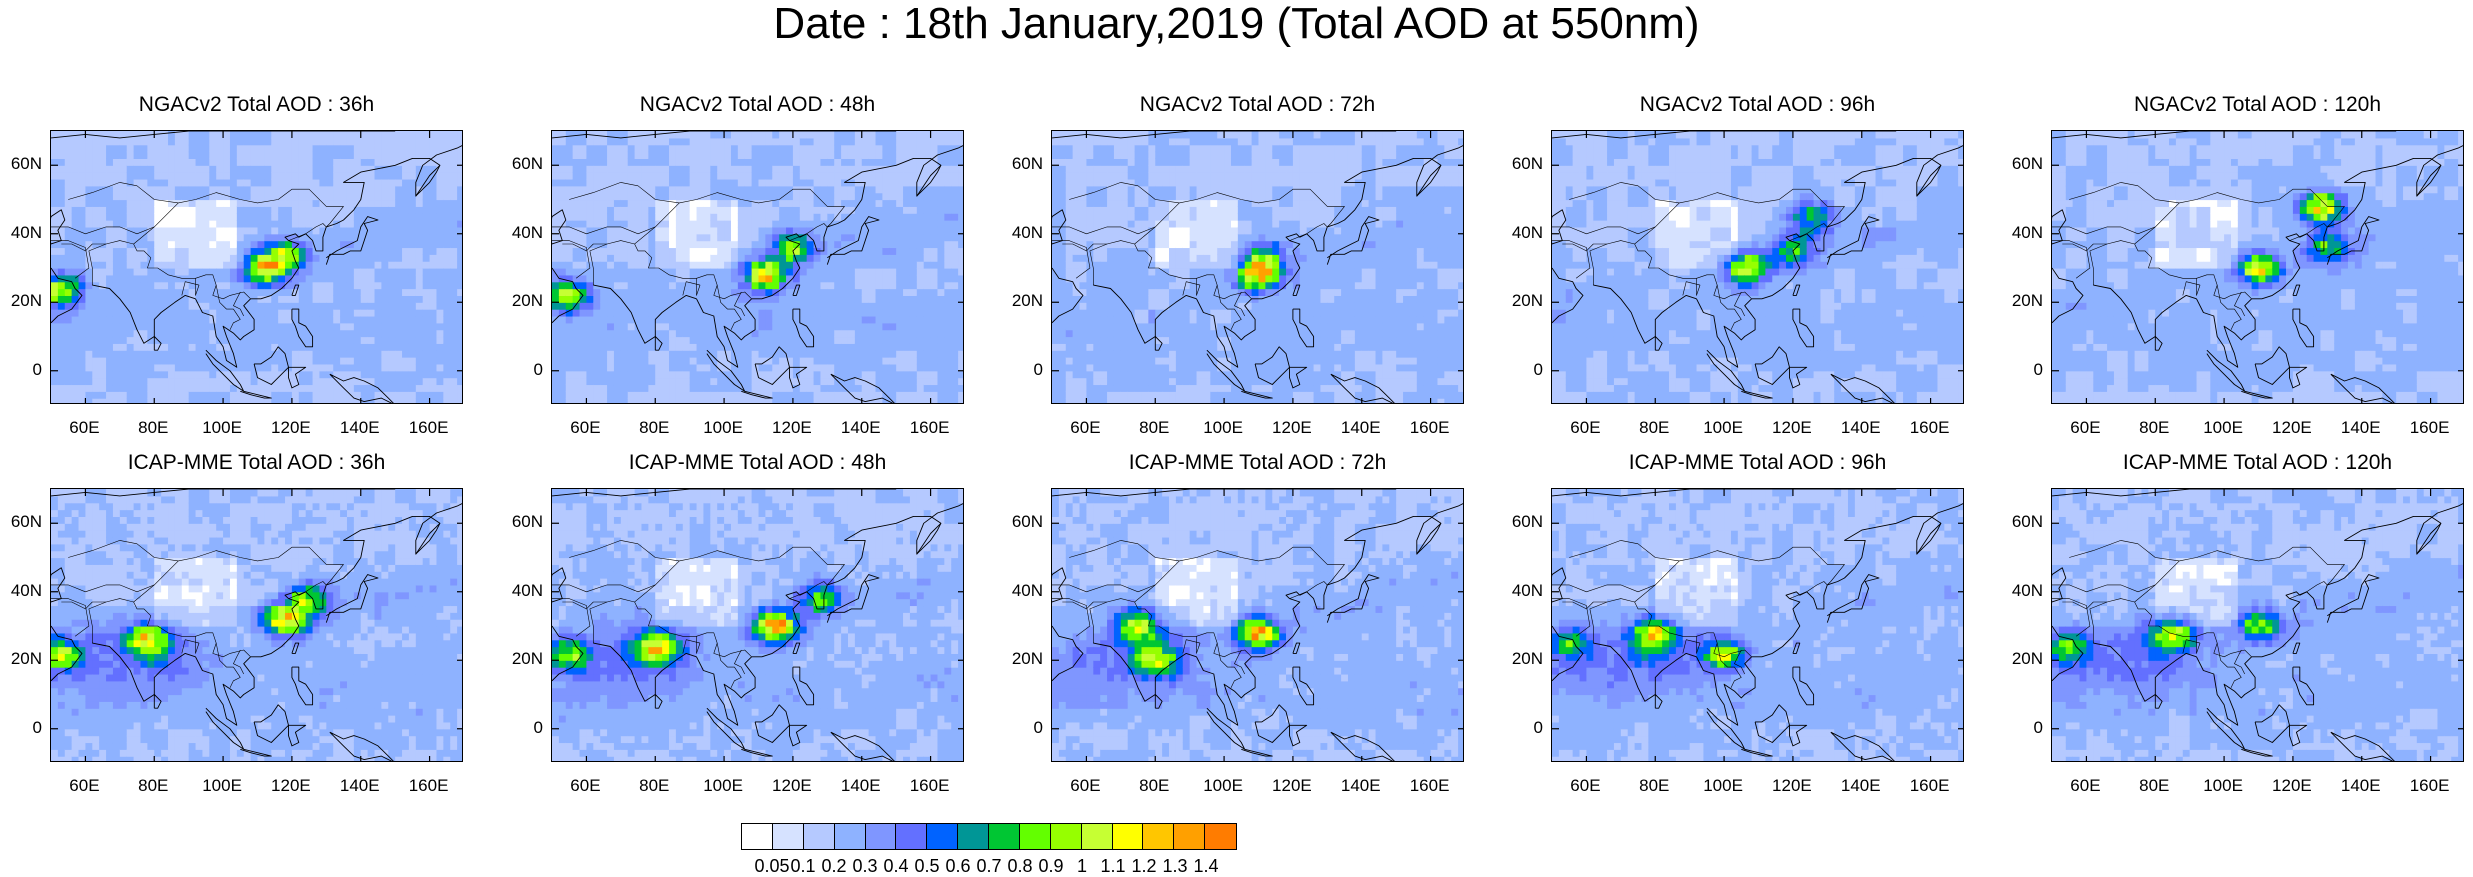 The width and height of the screenshot is (2473, 877). What do you see at coordinates (256, 463) in the screenshot?
I see `panel-title: ICAP-MME Total AOD : 36h` at bounding box center [256, 463].